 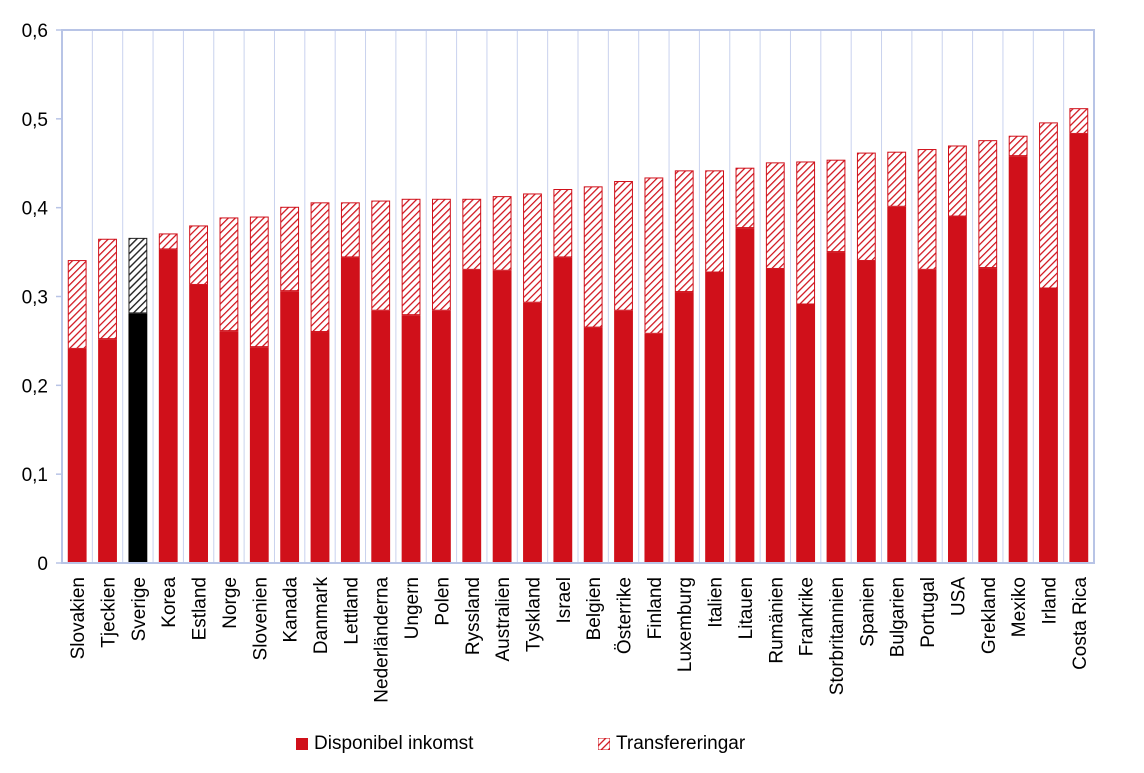 What do you see at coordinates (594, 608) in the screenshot?
I see `x-tick-label: Belgien` at bounding box center [594, 608].